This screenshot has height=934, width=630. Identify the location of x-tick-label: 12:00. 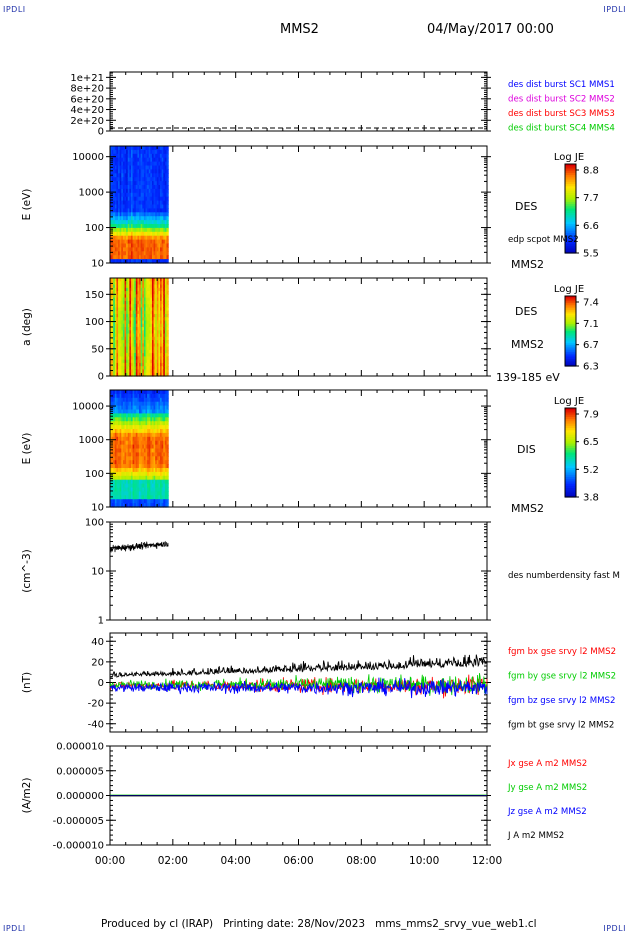
(487, 861).